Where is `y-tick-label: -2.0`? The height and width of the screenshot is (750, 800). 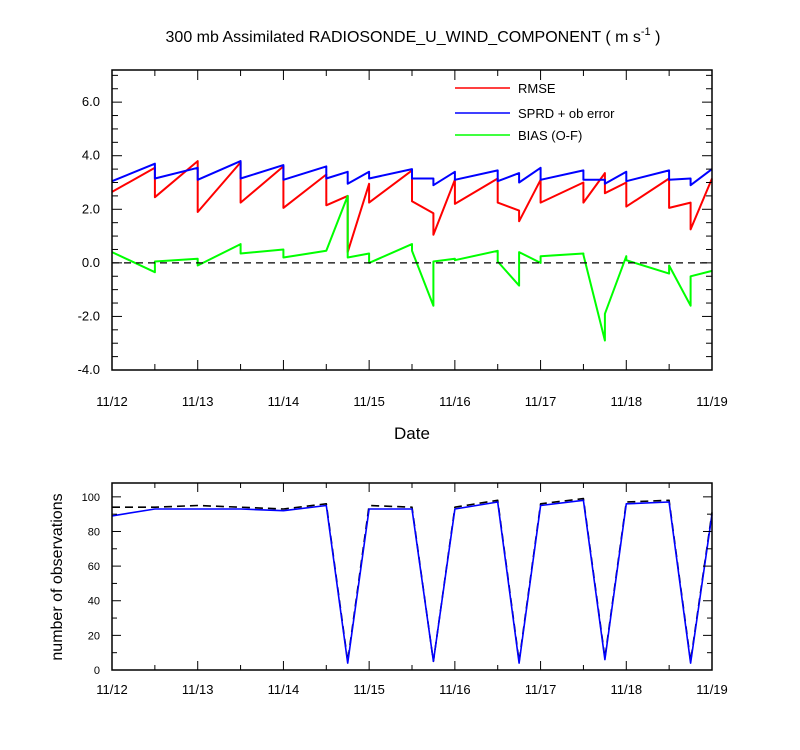
y-tick-label: -2.0 is located at coordinates (89, 315).